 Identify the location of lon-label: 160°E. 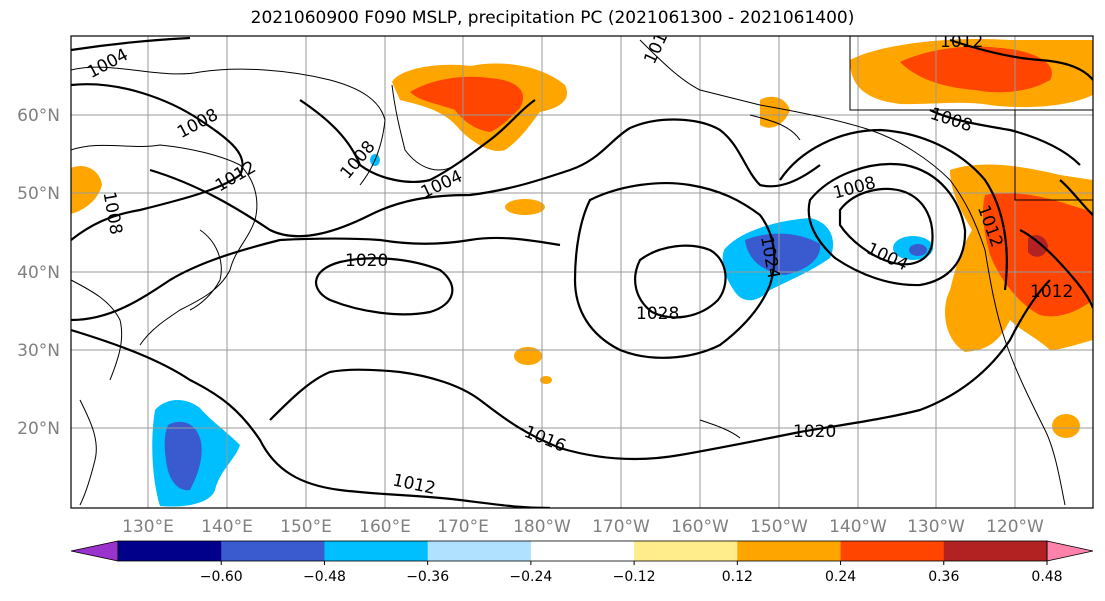
(385, 527).